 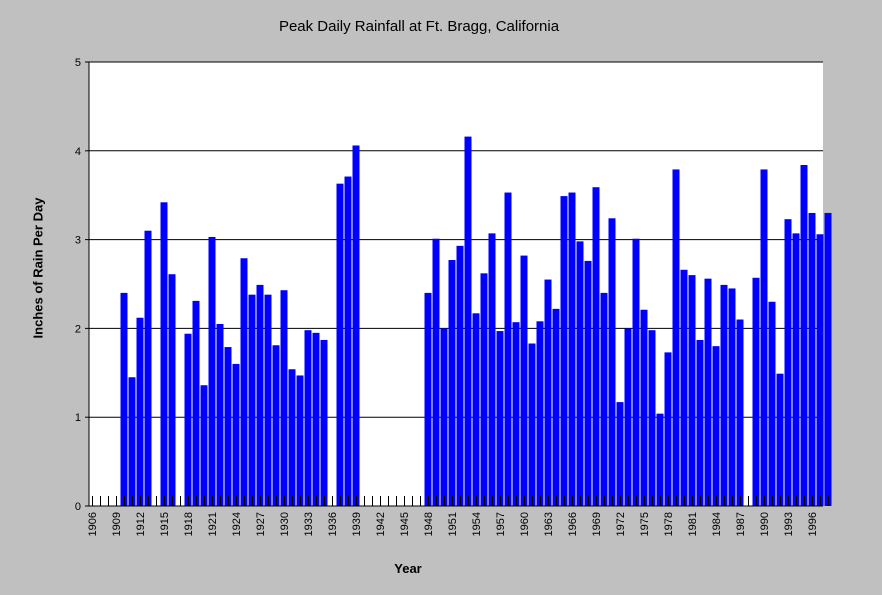 I want to click on bar-1927, so click(x=260, y=395).